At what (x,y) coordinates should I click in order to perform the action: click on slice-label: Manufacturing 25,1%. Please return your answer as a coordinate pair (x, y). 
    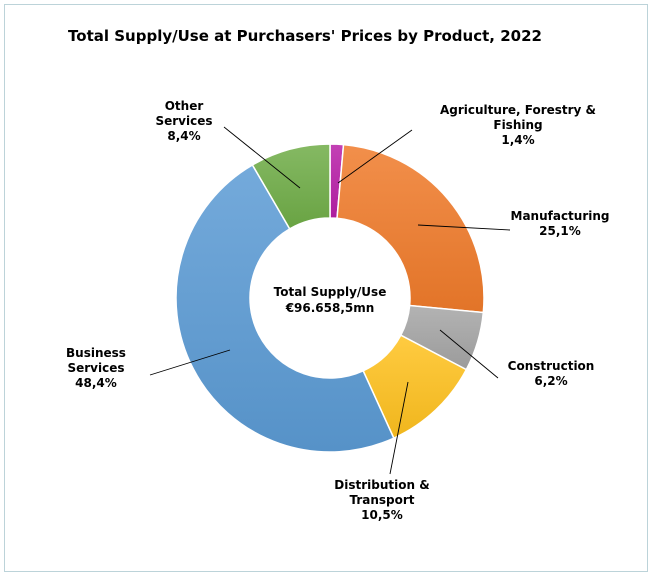
    Looking at the image, I should click on (560, 223).